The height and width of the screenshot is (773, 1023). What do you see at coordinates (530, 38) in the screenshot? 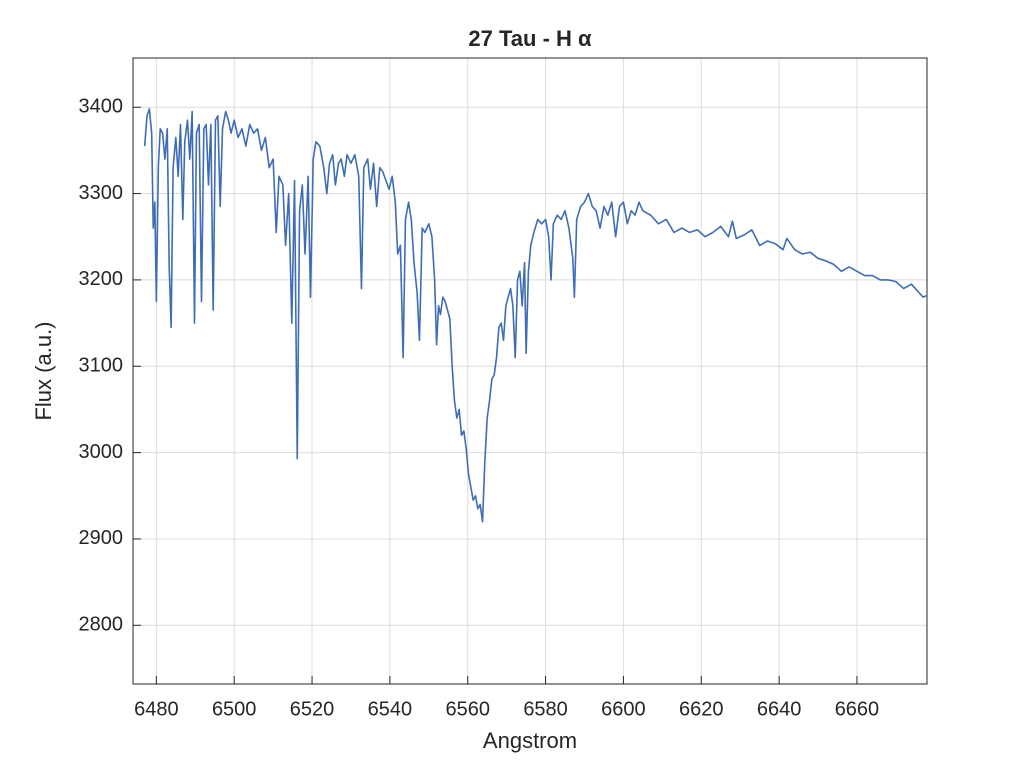
I see `chart-title: 27 Tau - H α` at bounding box center [530, 38].